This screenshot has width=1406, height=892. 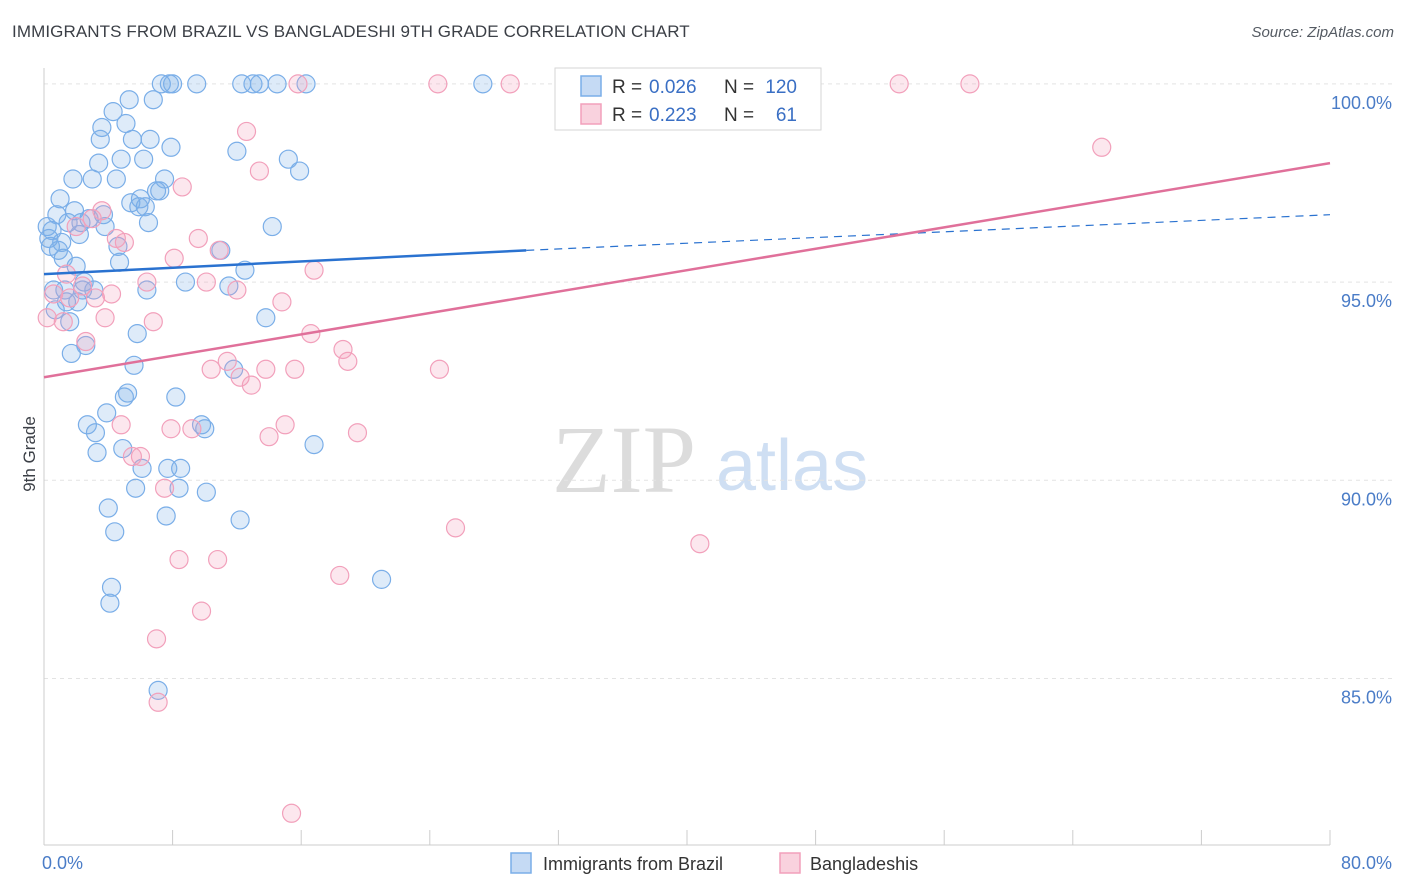 I want to click on stats-n-brazil: 120, so click(x=781, y=87).